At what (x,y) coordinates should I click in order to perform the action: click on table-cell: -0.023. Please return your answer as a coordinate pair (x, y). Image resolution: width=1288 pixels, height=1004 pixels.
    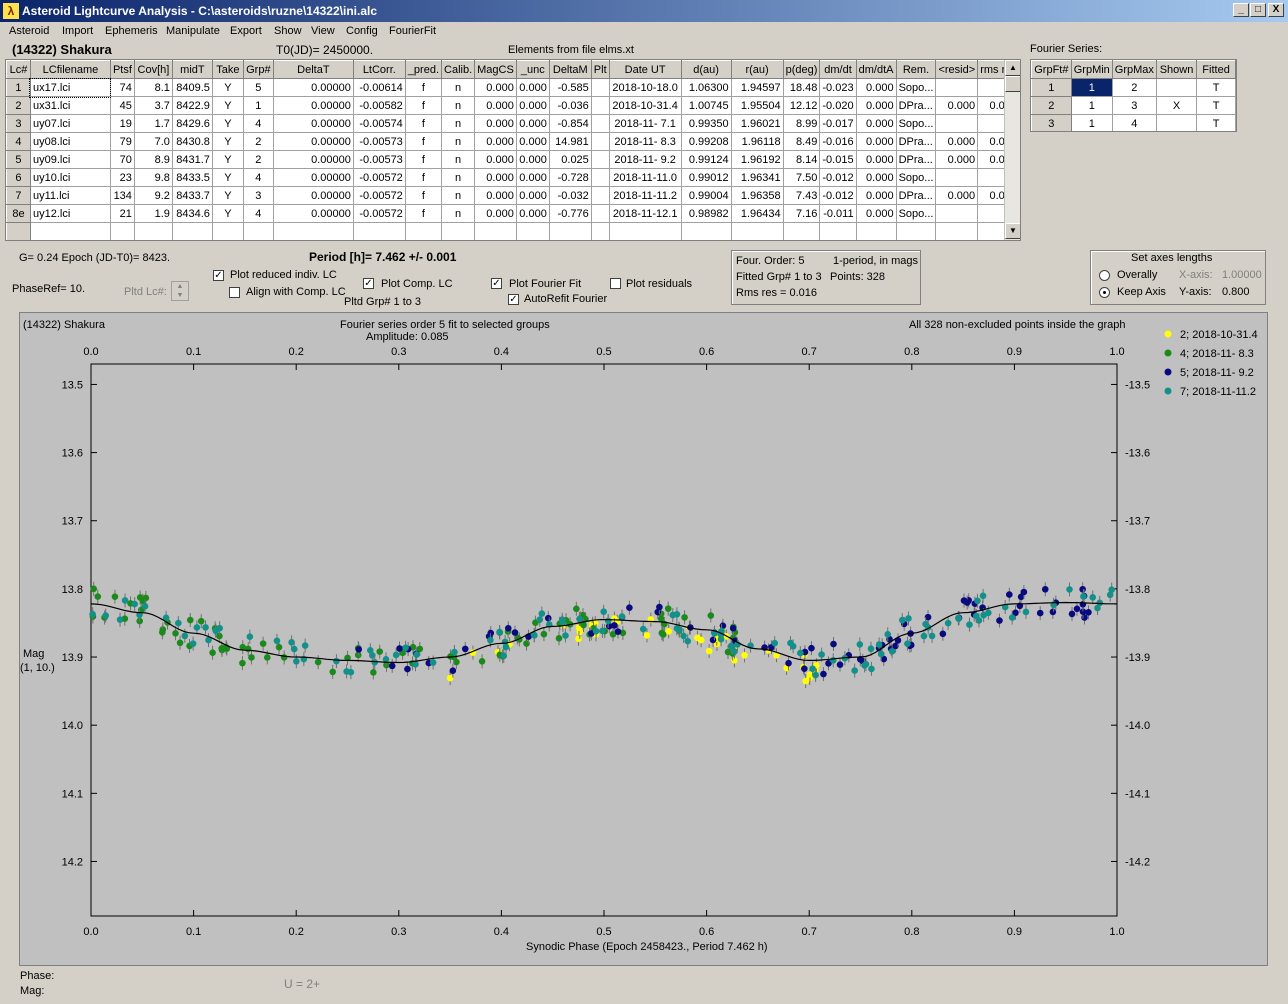
    Looking at the image, I should click on (838, 87).